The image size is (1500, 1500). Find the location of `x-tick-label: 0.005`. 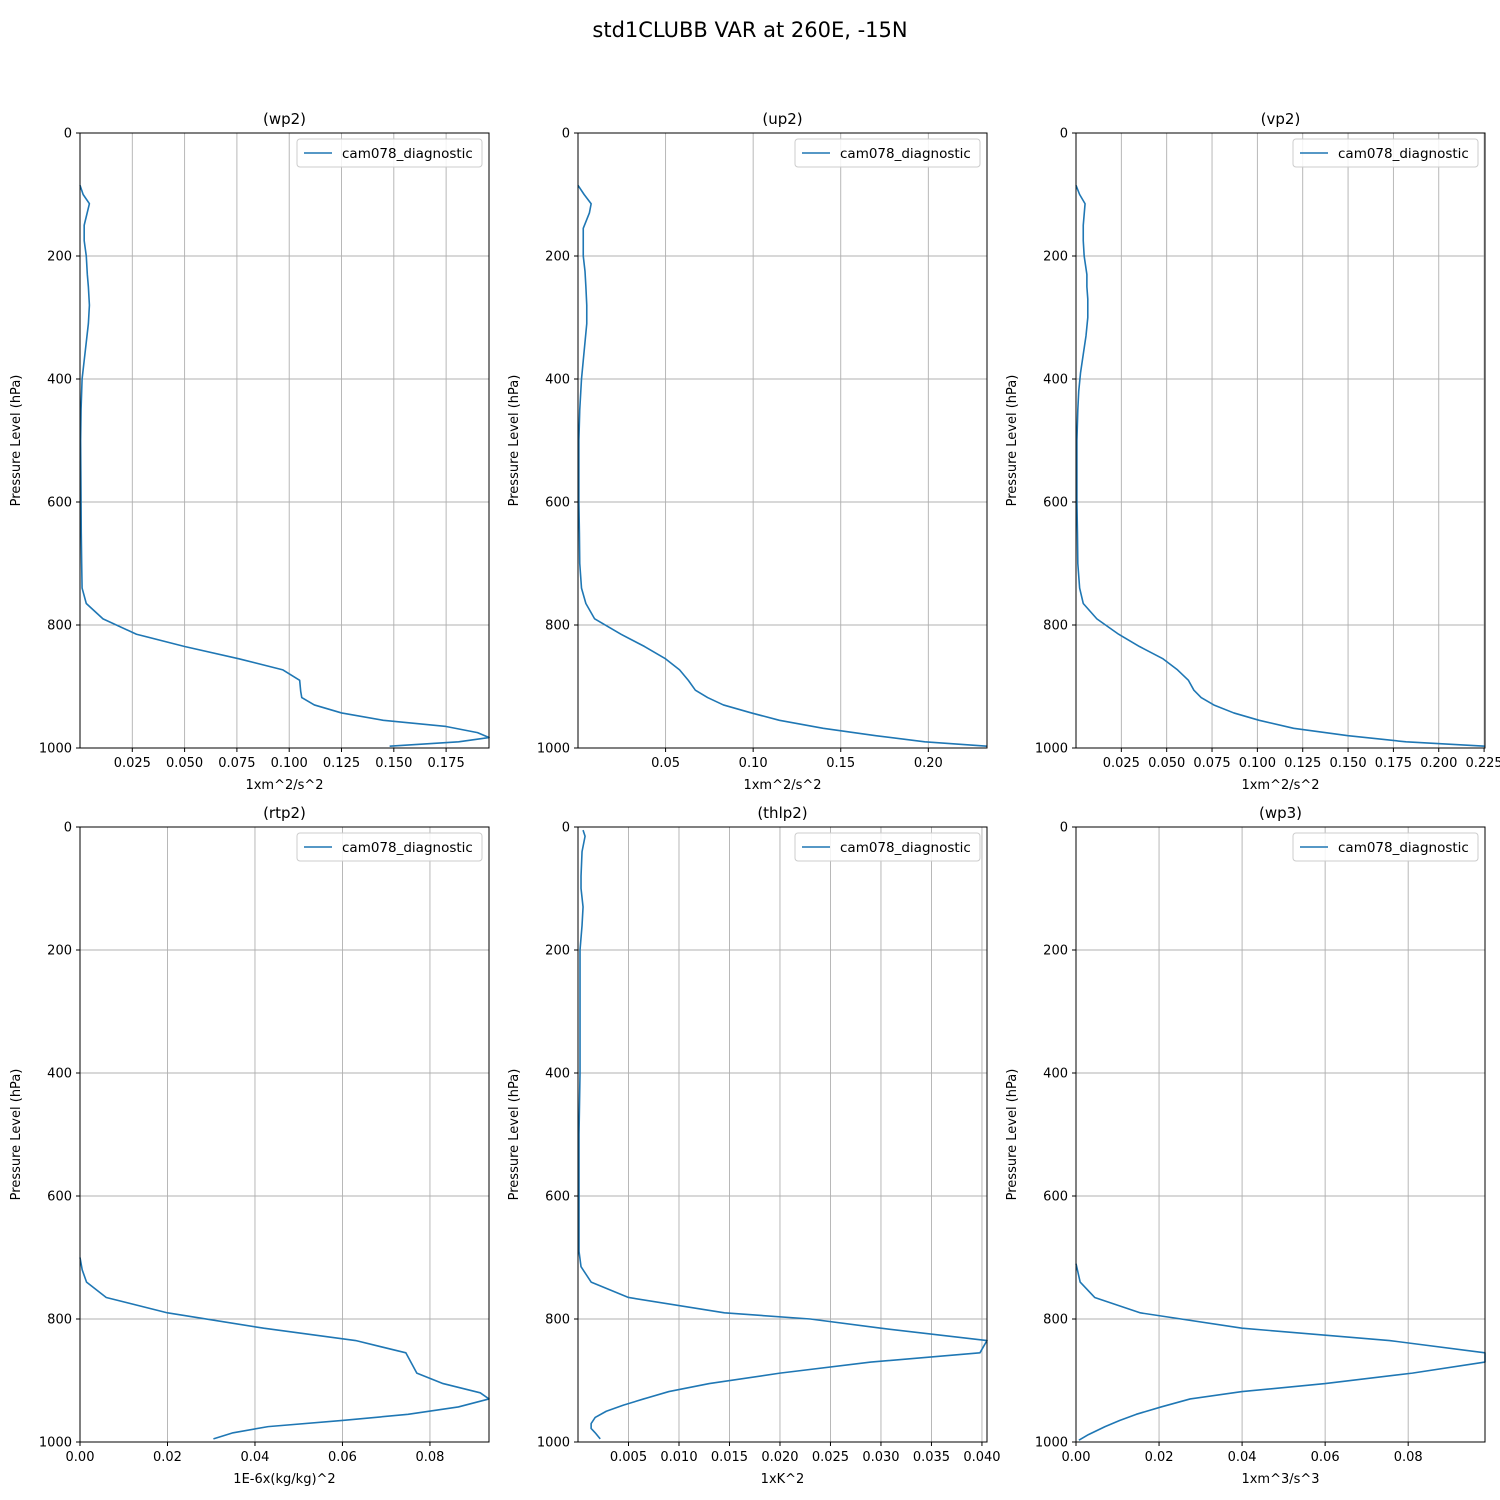

x-tick-label: 0.005 is located at coordinates (628, 1457).